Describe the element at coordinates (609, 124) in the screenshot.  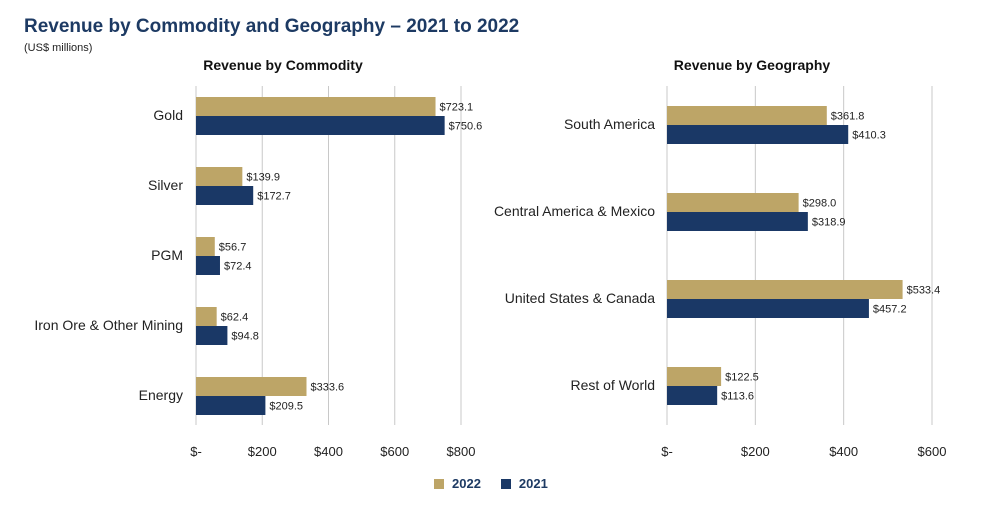
I see `category-label-south-america: South America` at that location.